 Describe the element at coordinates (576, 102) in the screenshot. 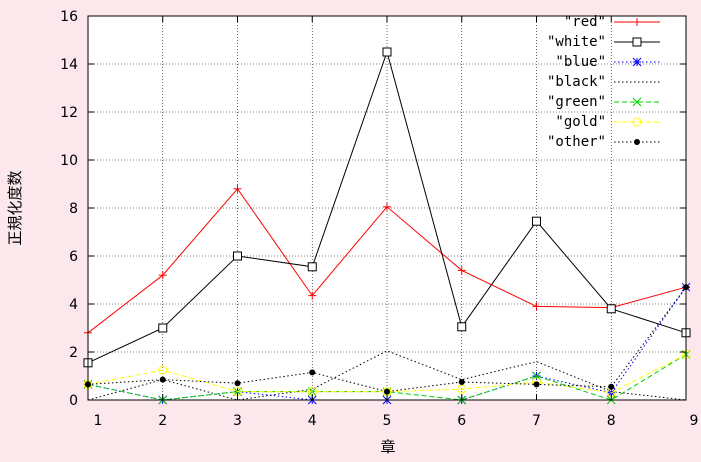

I see `legend-label: "green"` at that location.